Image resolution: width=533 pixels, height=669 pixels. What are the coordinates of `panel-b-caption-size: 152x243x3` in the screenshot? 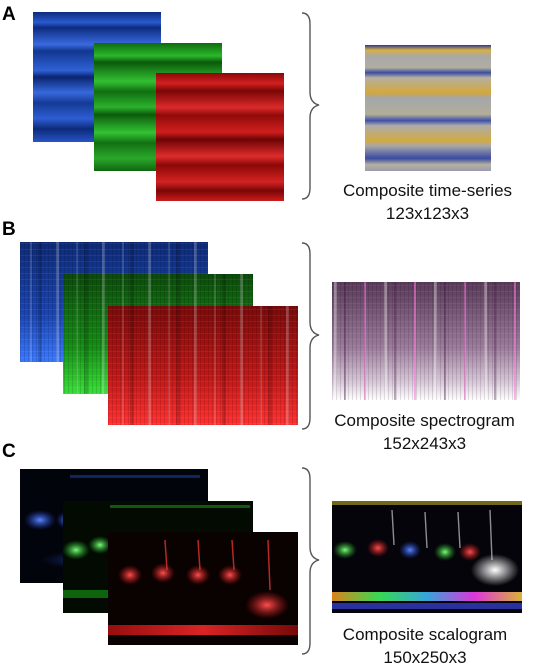 It's located at (424, 443).